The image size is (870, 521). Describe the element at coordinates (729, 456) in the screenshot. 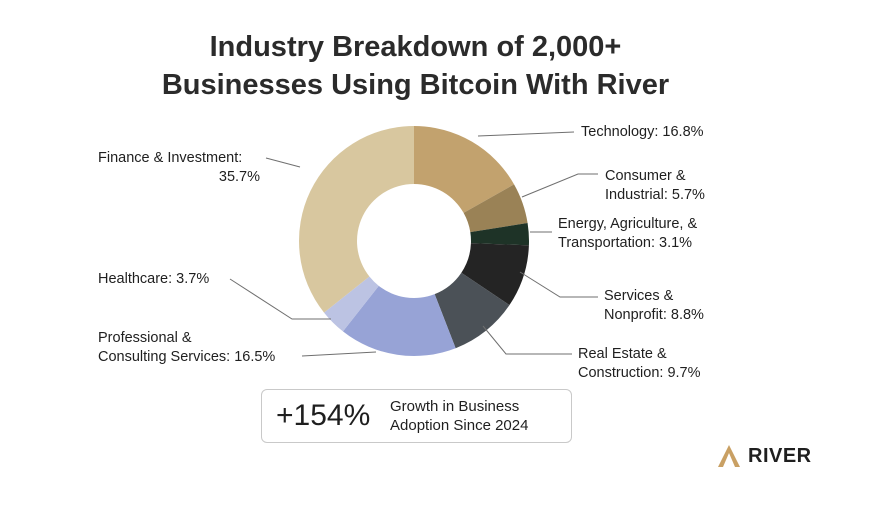

I see `river-logo-icon` at that location.